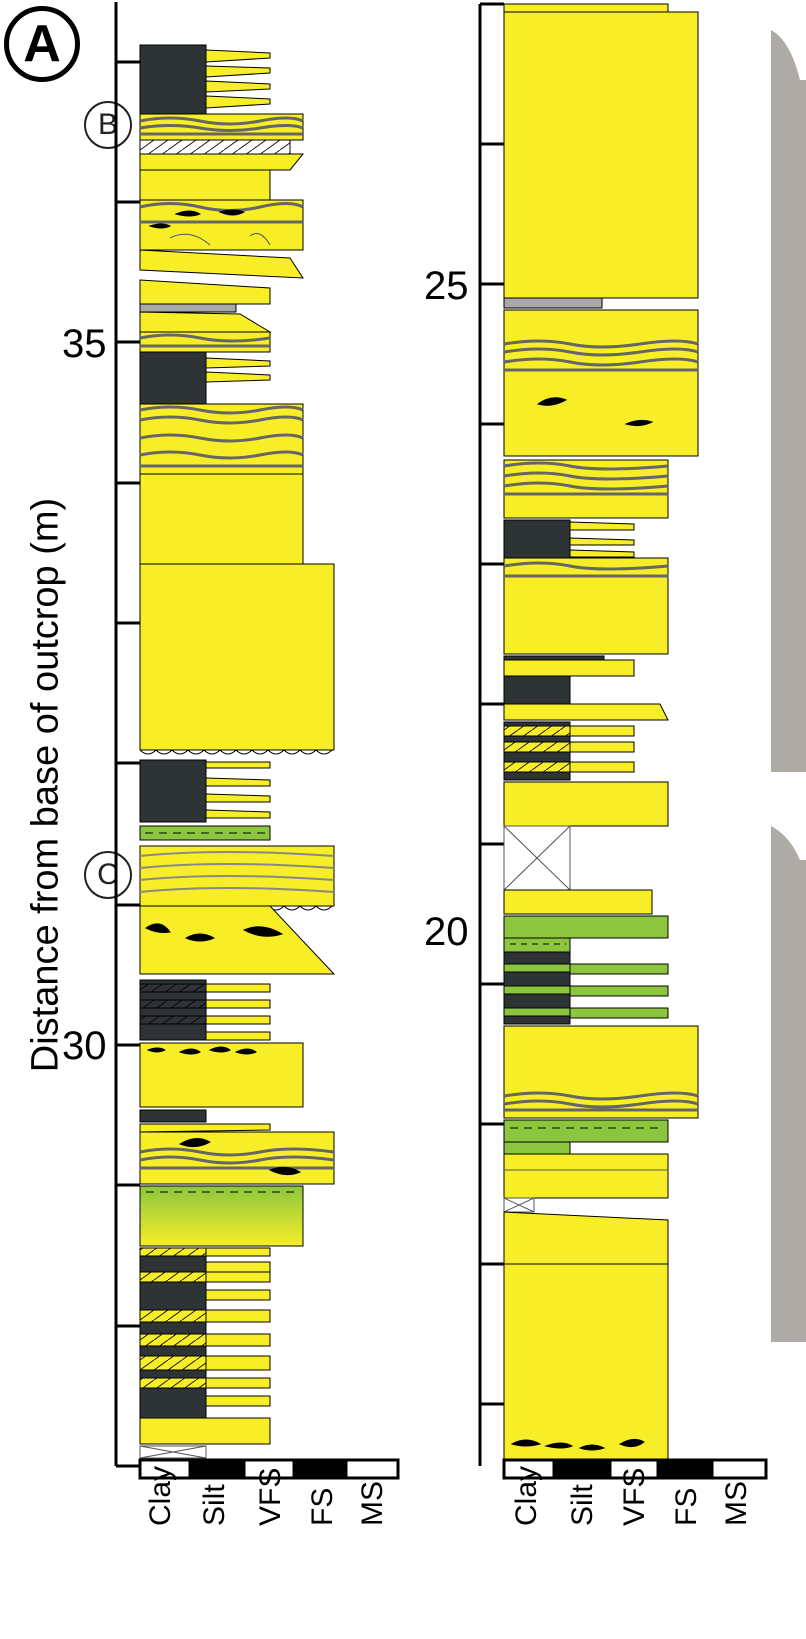 This screenshot has height=1639, width=806. Describe the element at coordinates (569, 751) in the screenshot. I see `right-interbeds-cross` at that location.